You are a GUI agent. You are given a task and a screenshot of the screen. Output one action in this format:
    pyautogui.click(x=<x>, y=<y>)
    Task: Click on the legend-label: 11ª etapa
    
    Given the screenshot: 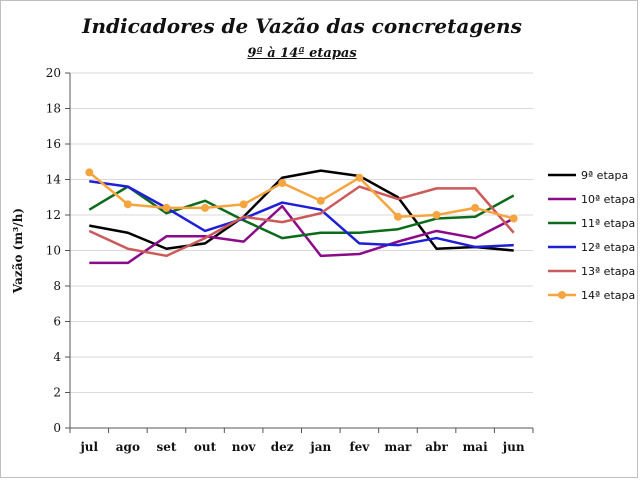 What is the action you would take?
    pyautogui.click(x=608, y=223)
    